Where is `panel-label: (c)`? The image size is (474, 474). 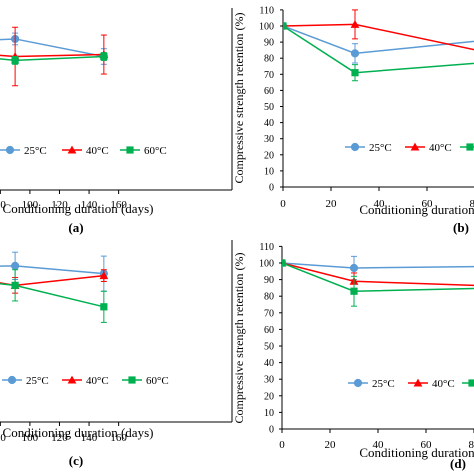
panel-label: (c) is located at coordinates (76, 460).